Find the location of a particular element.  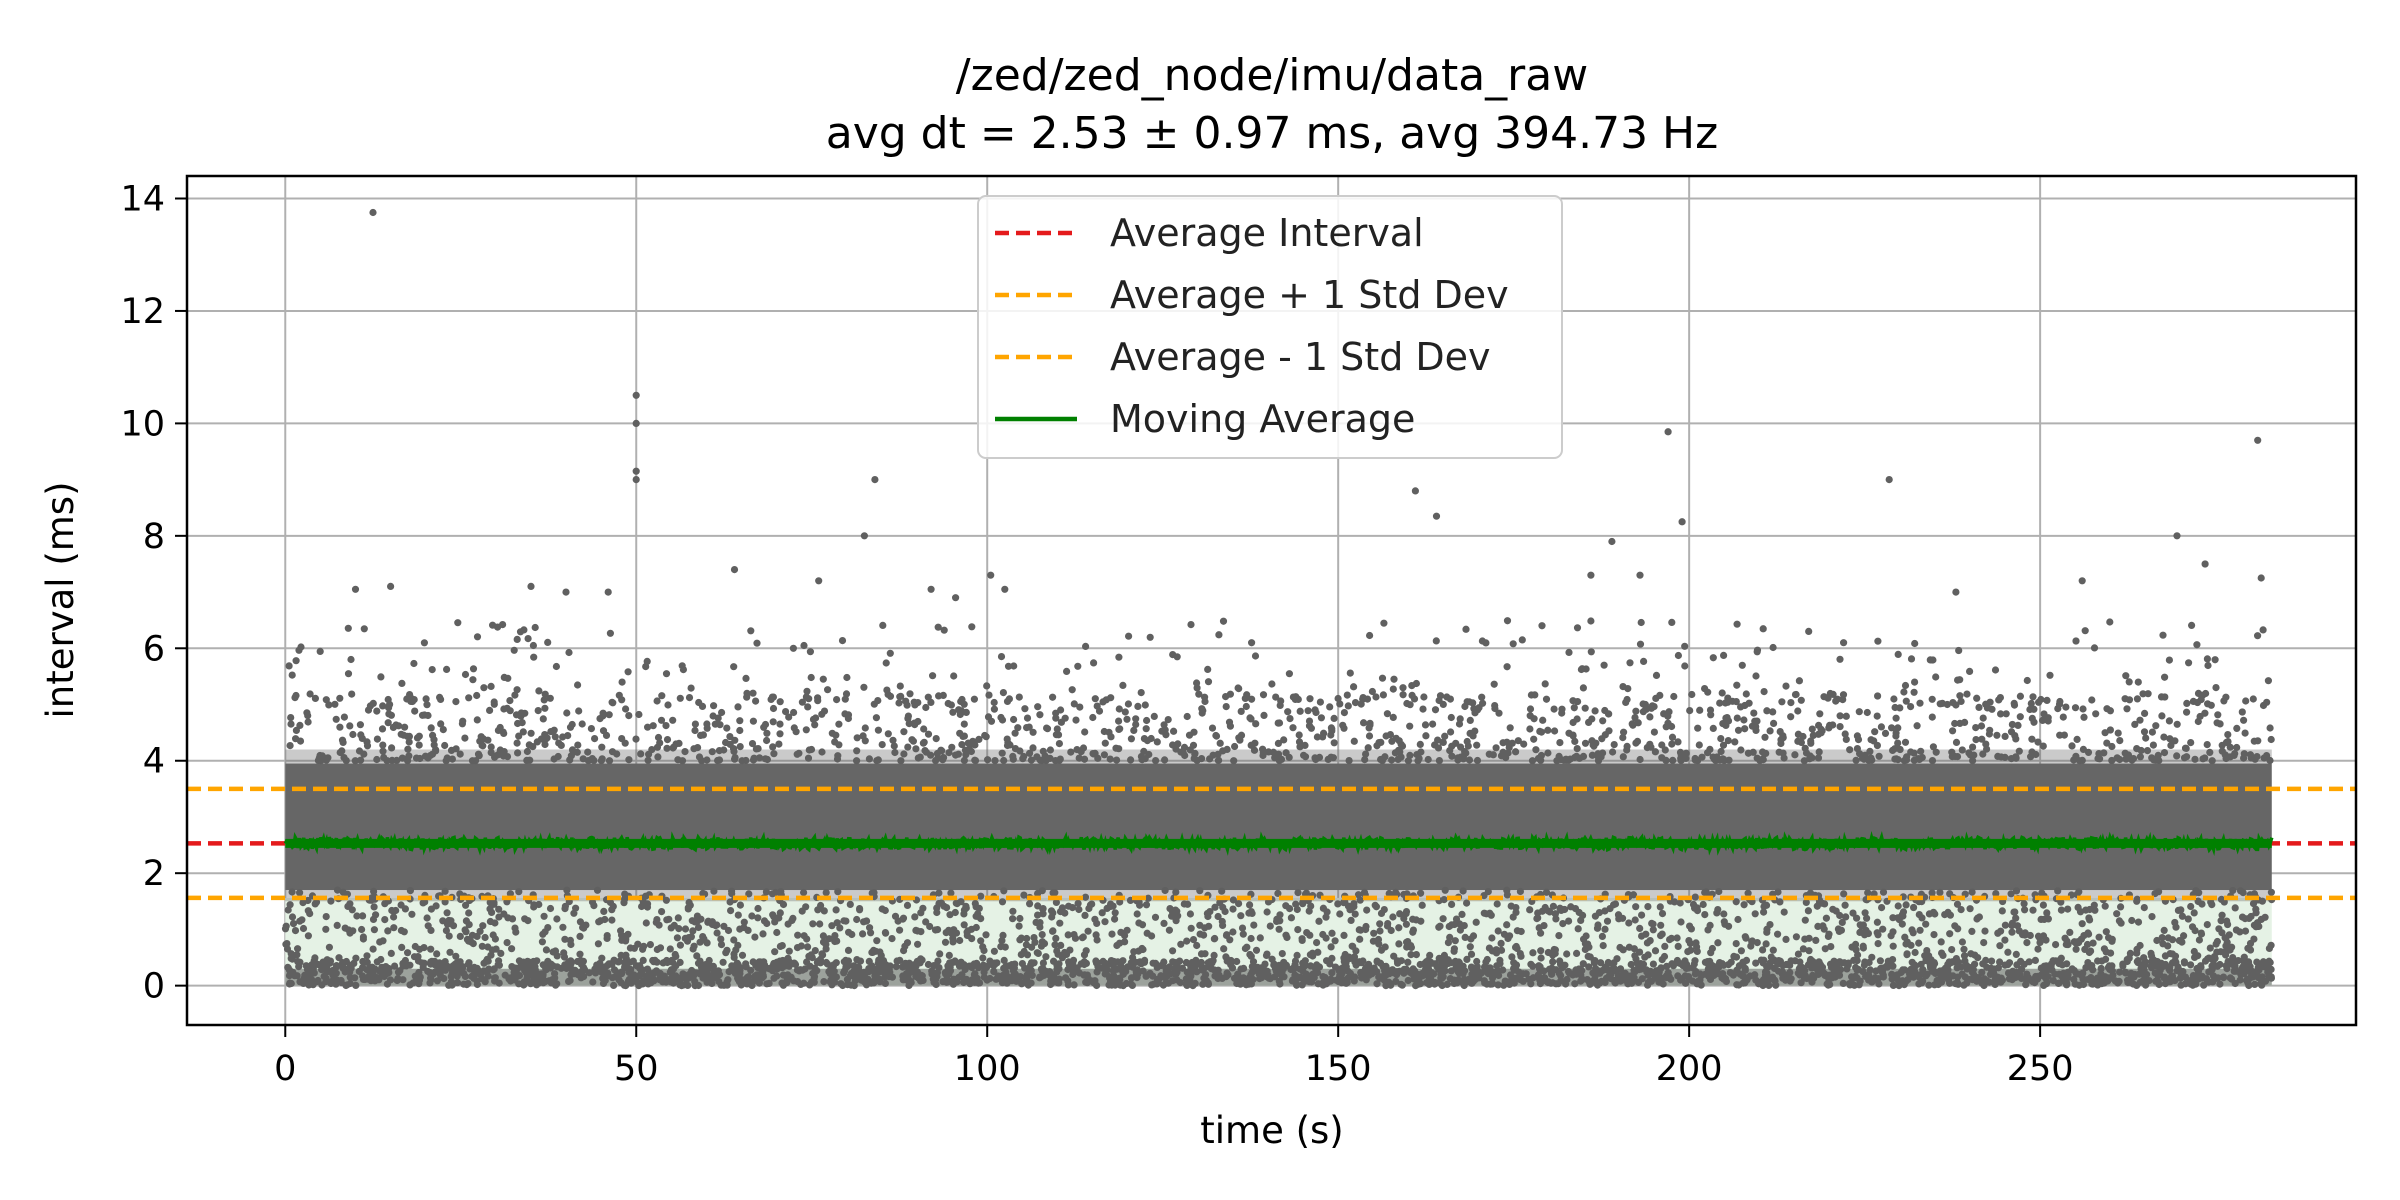

y-tick-label: 6 is located at coordinates (154, 649).